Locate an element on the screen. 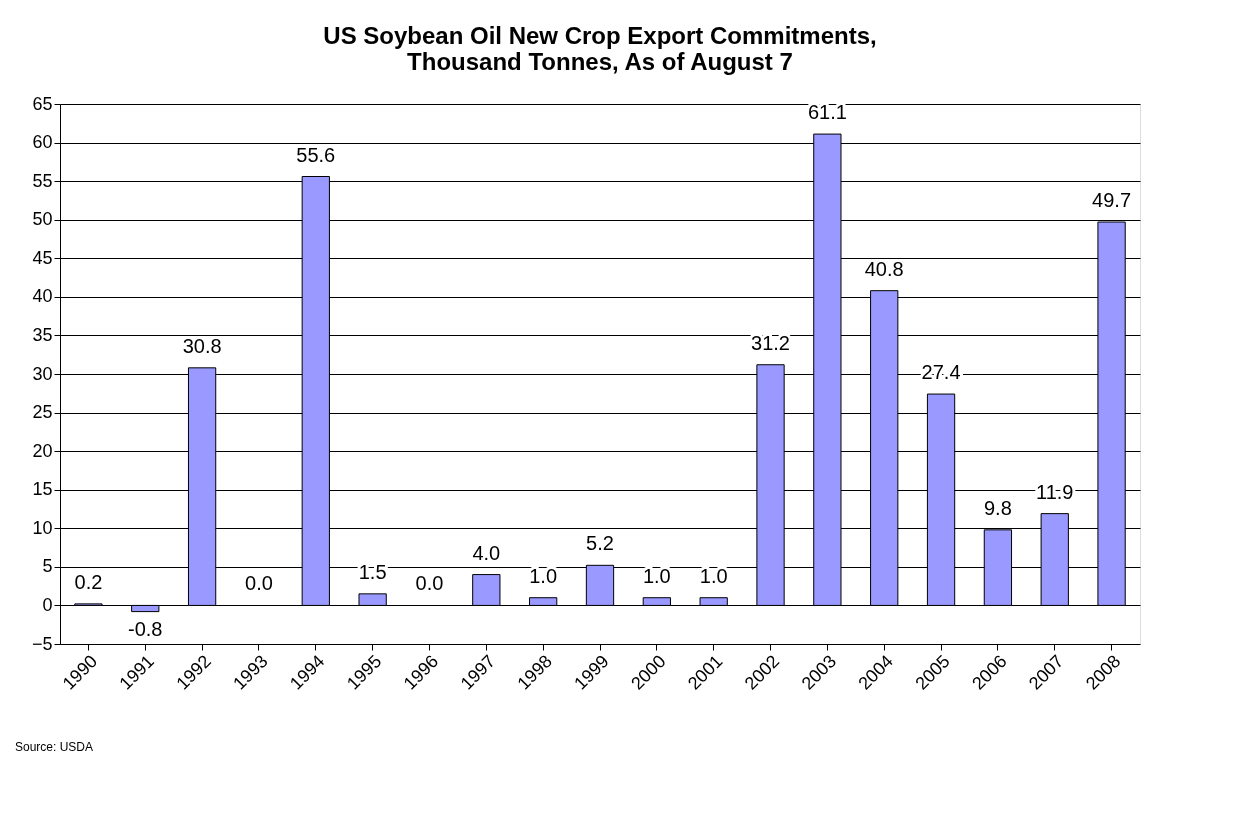 The height and width of the screenshot is (816, 1250). data-label: 31.2 is located at coordinates (770, 342).